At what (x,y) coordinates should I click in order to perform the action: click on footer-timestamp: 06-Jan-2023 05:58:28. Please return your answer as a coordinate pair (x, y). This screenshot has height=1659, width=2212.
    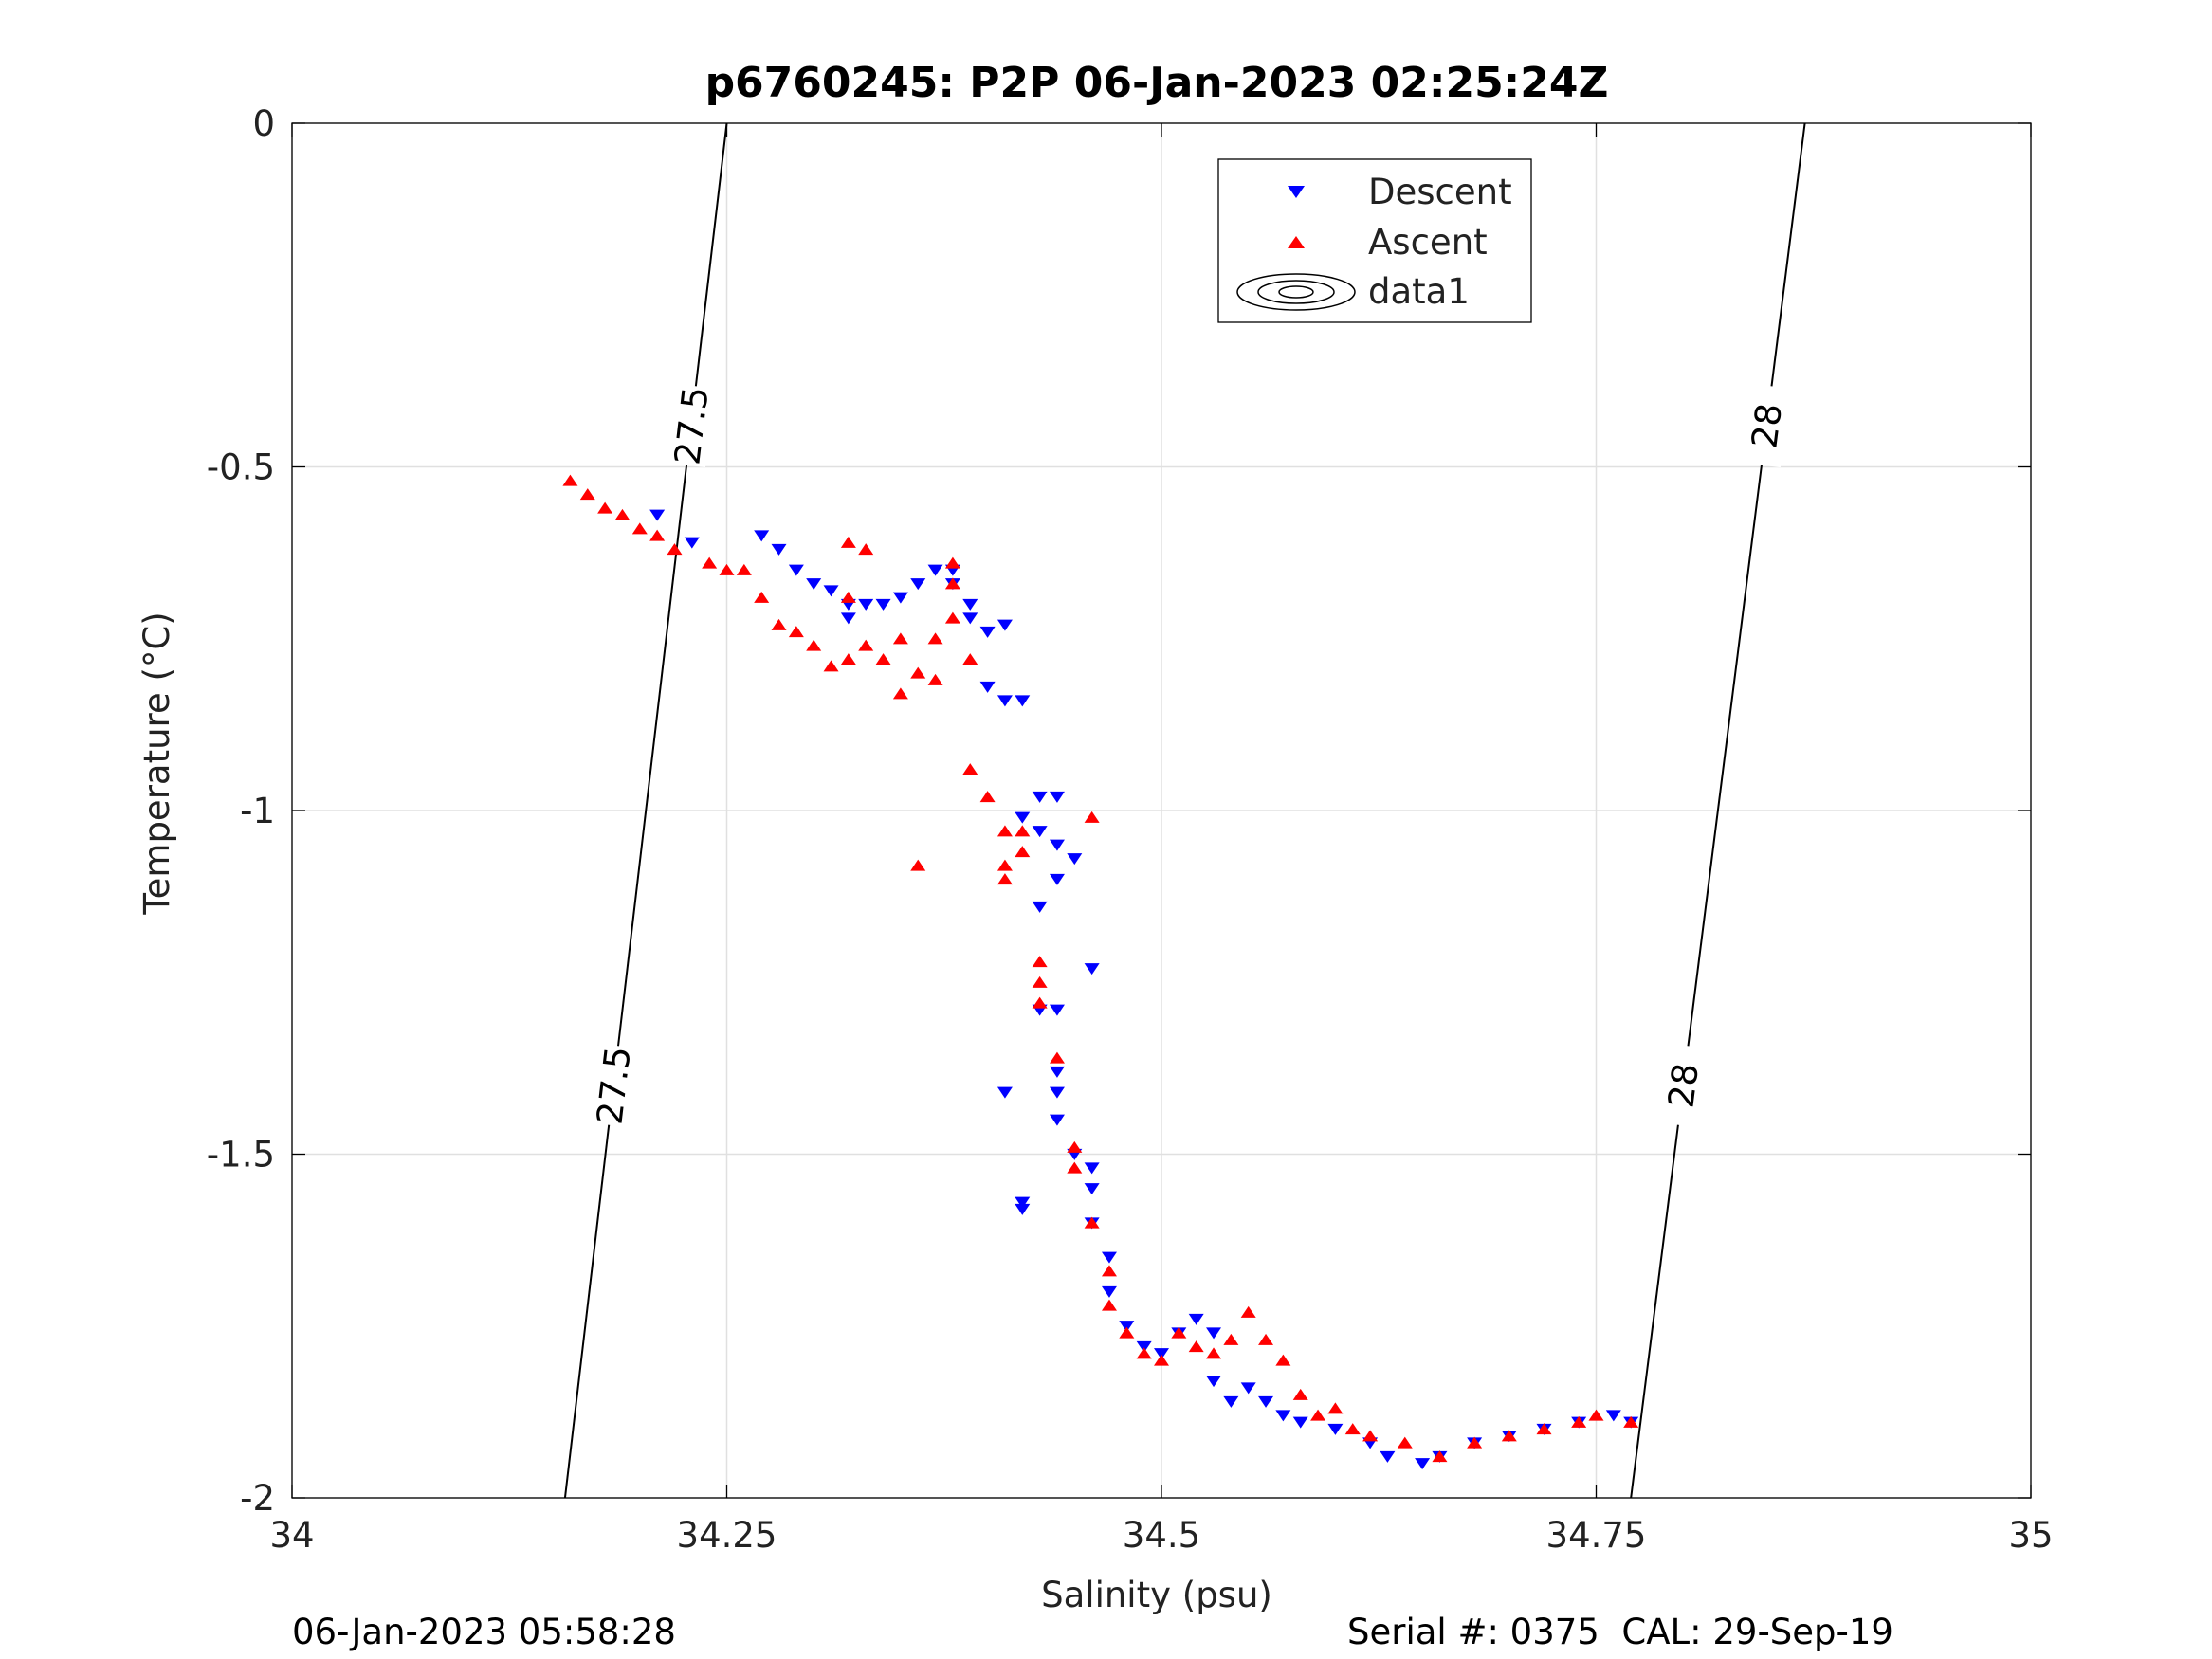
    Looking at the image, I should click on (484, 1632).